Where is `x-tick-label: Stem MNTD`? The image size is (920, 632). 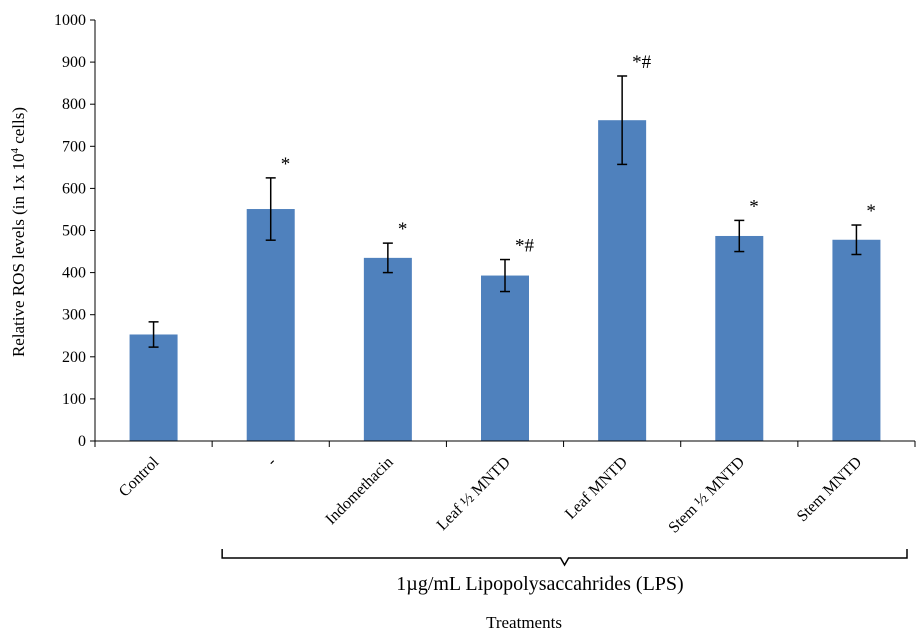 x-tick-label: Stem MNTD is located at coordinates (829, 489).